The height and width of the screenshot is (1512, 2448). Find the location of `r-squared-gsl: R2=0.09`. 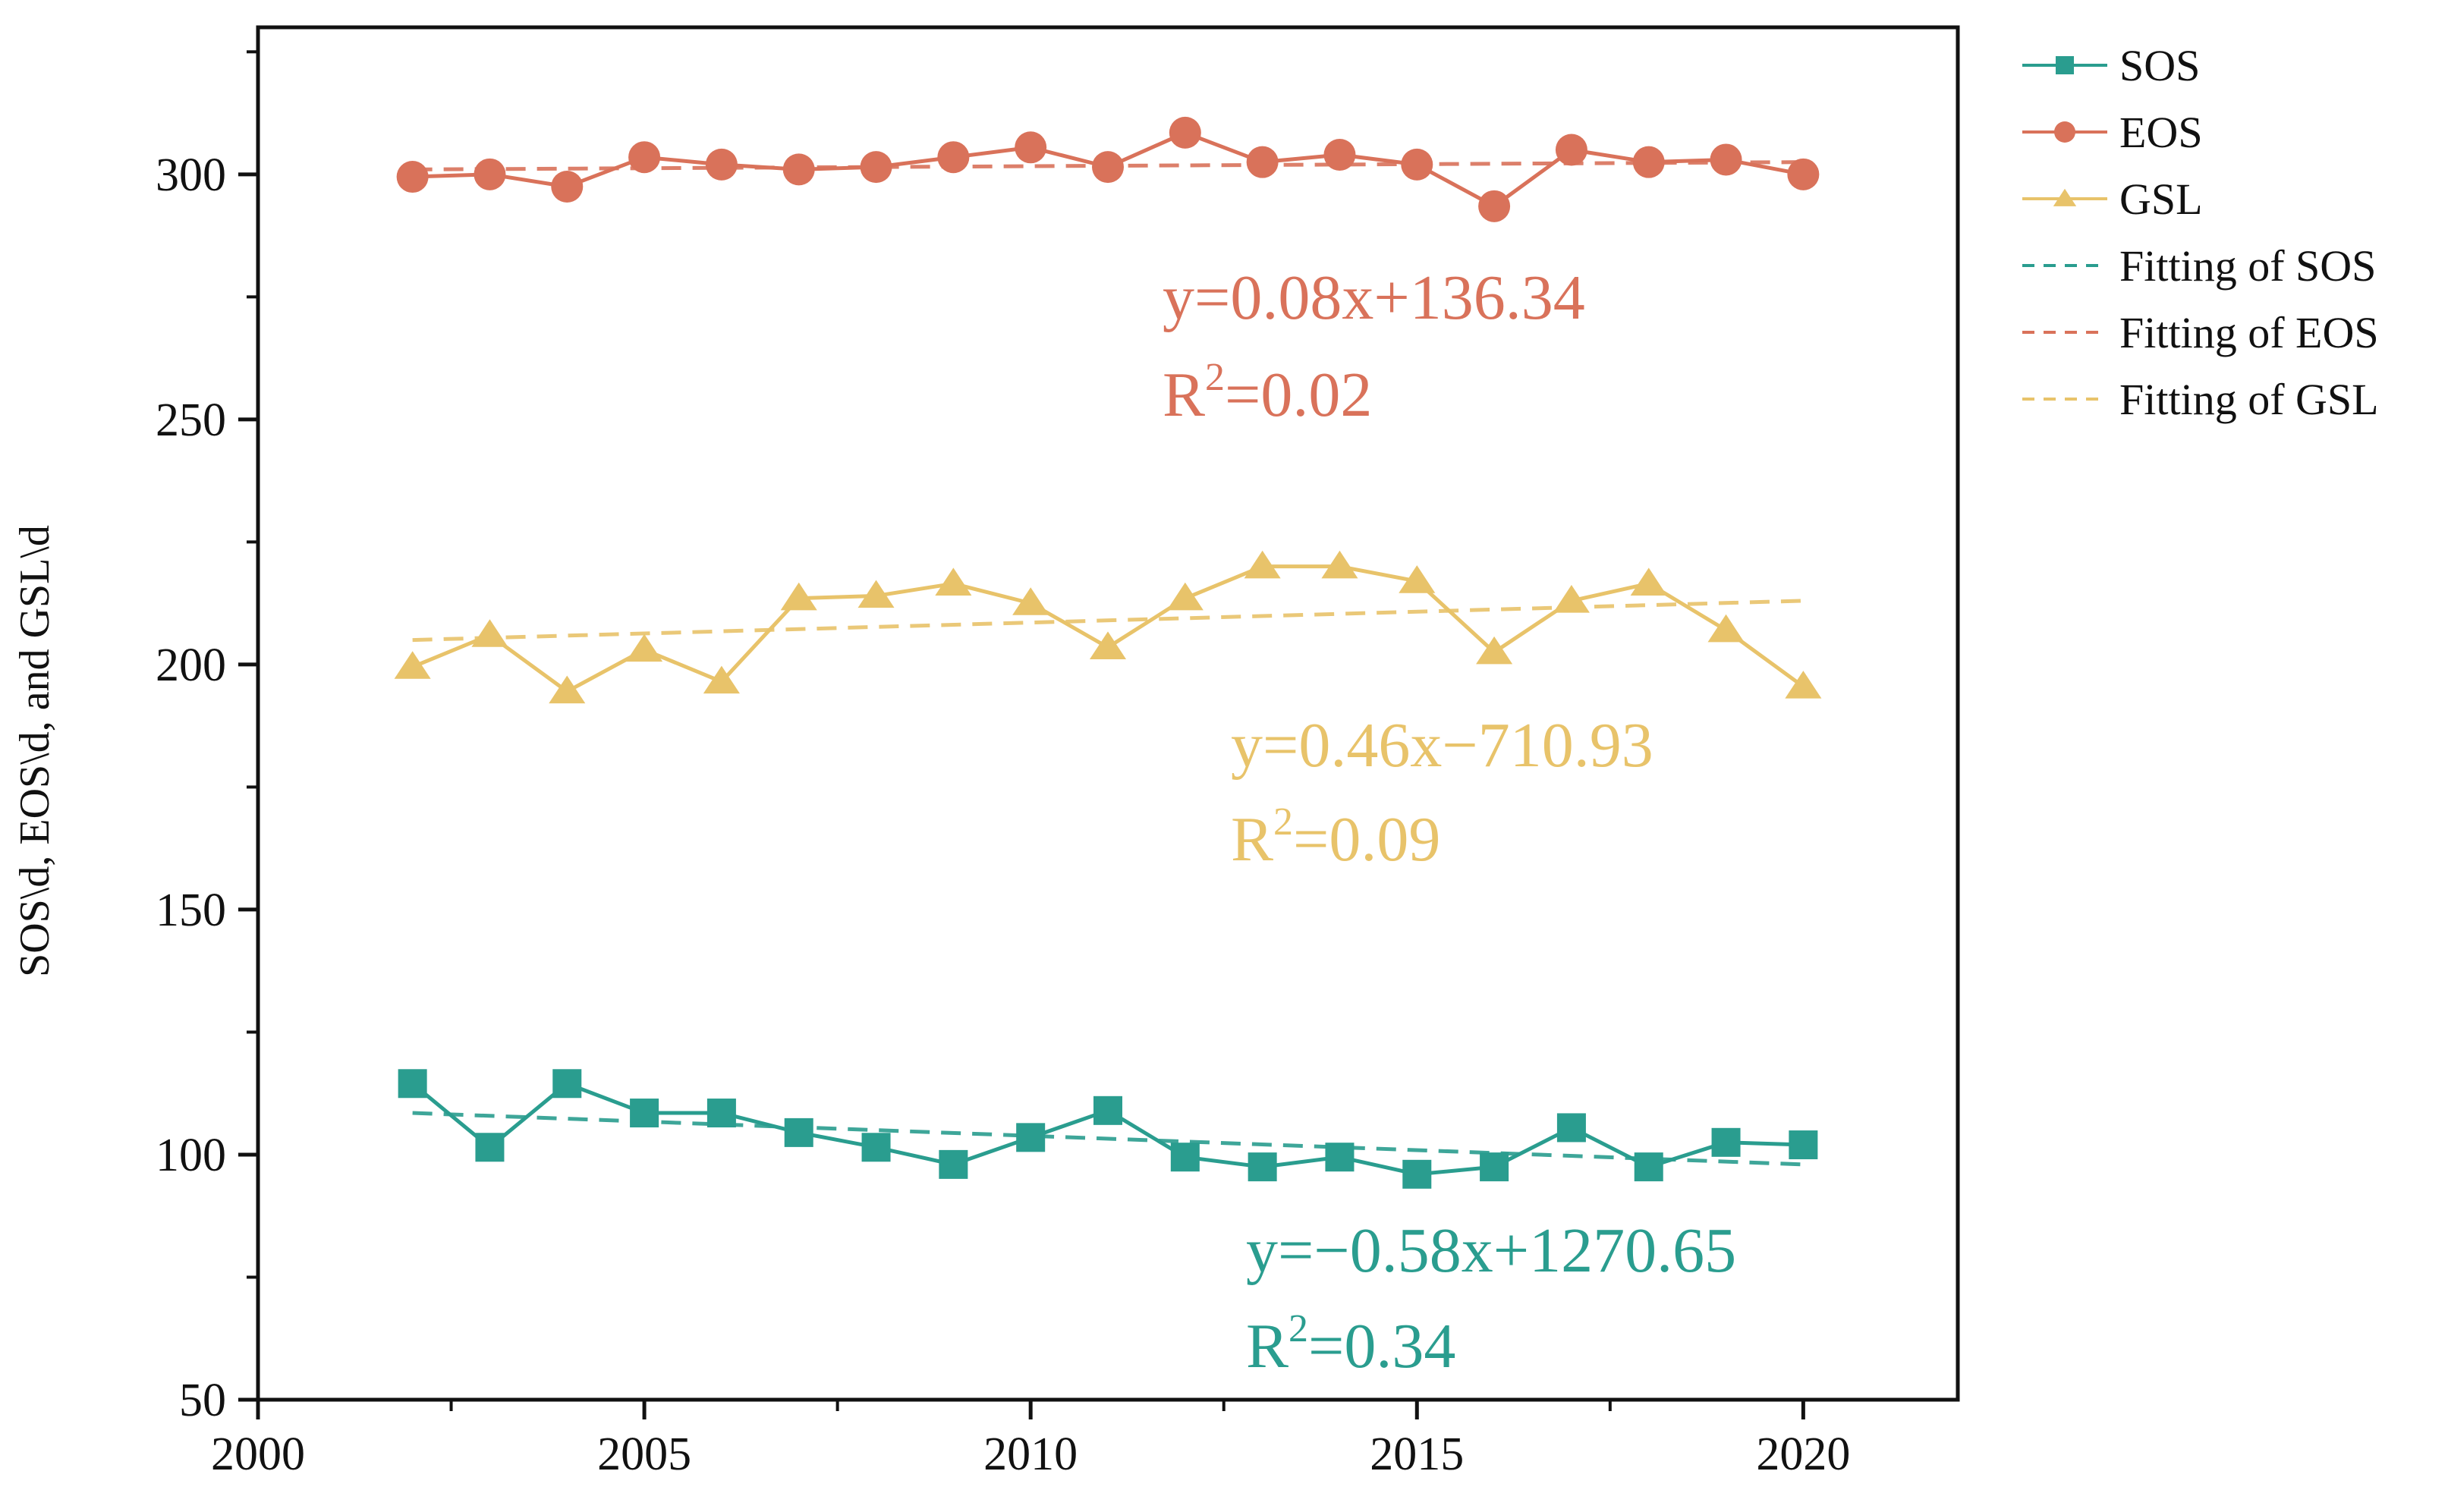

r-squared-gsl: R2=0.09 is located at coordinates (1336, 837).